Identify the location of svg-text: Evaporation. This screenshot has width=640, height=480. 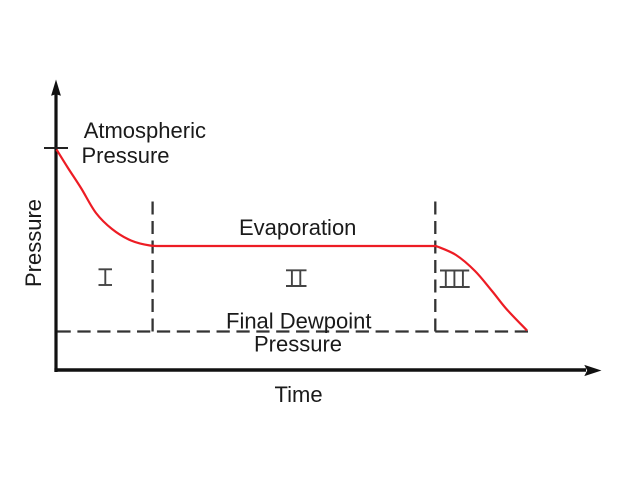
(297, 227).